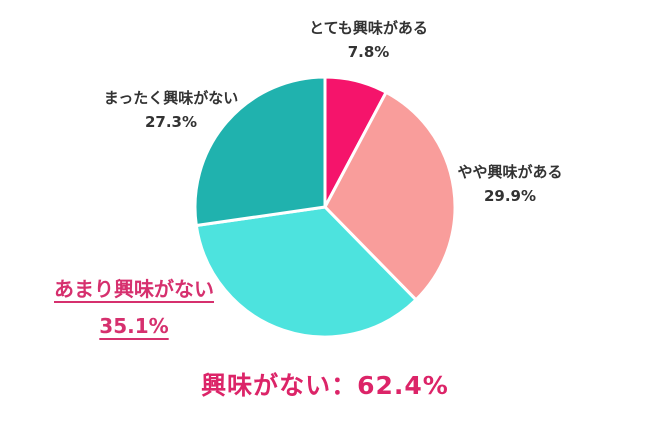  I want to click on slice-label-value: 27.3%, so click(171, 122).